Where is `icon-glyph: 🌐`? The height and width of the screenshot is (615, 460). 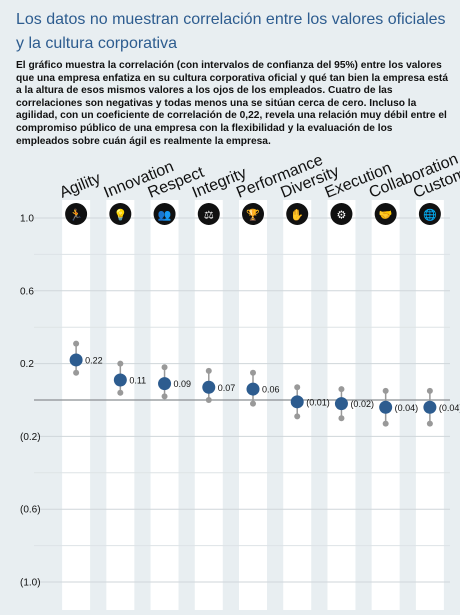 icon-glyph: 🌐 is located at coordinates (430, 215).